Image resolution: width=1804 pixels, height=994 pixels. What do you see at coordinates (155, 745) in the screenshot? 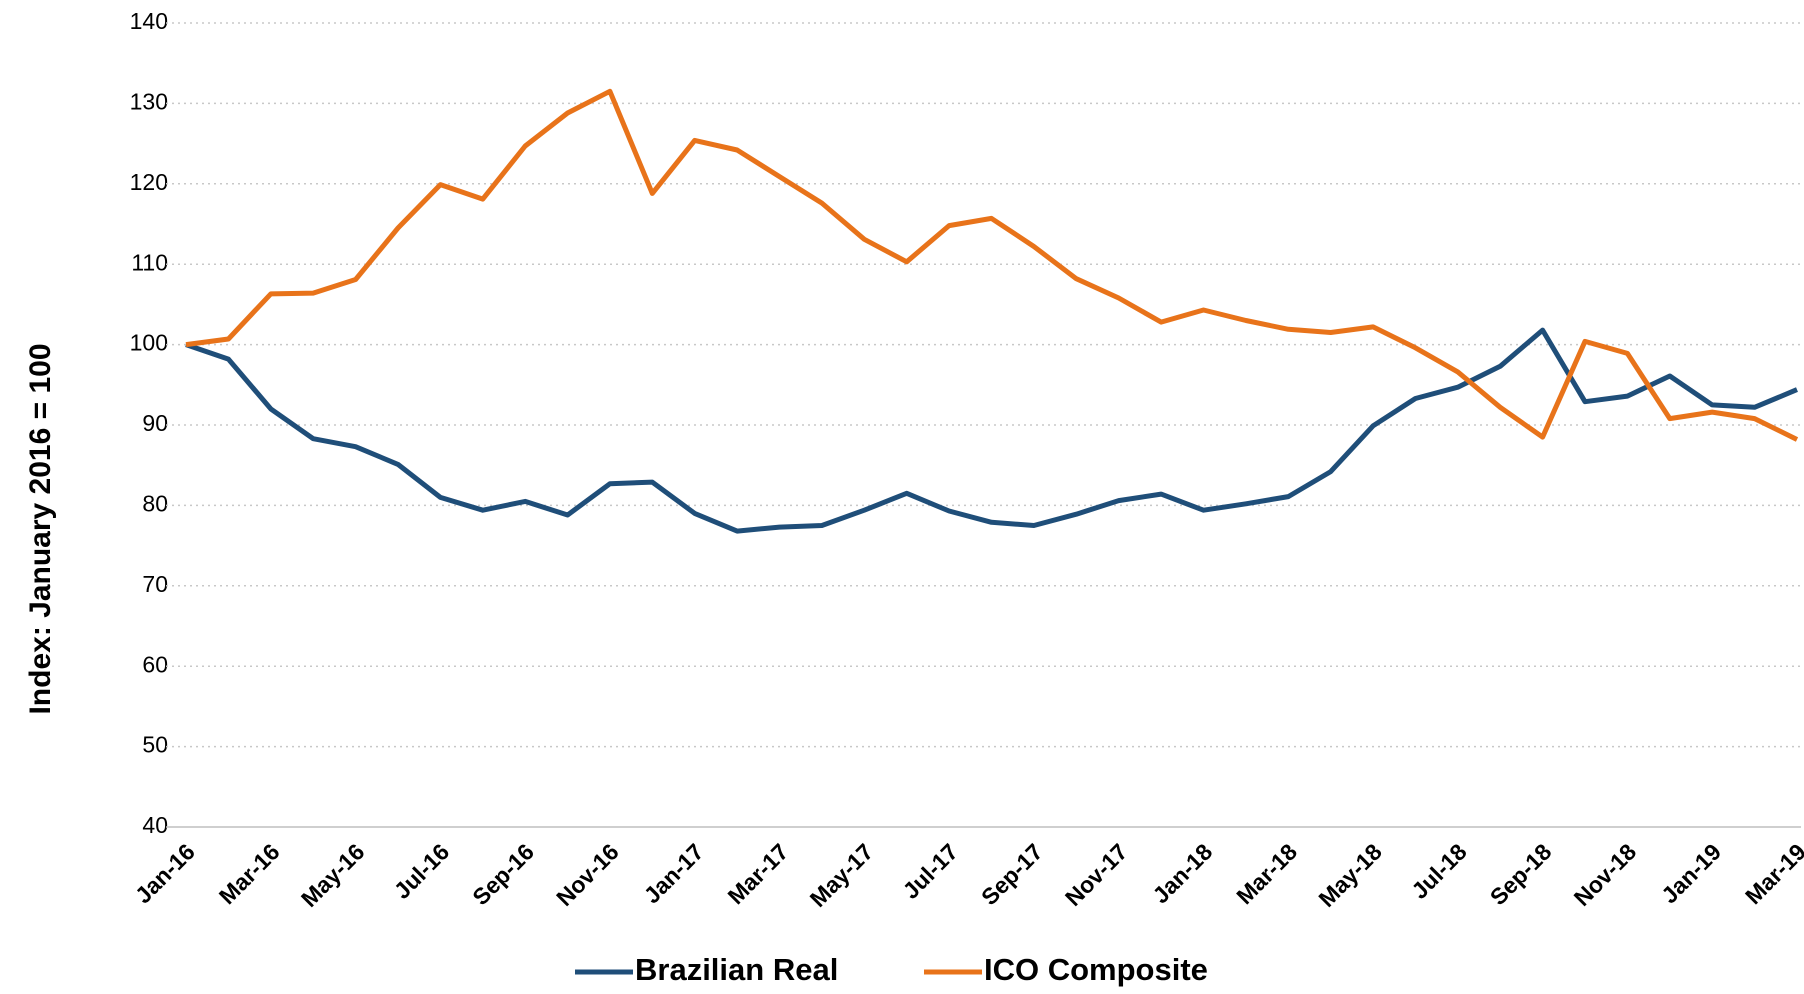
I see `y-tick-label: 50` at bounding box center [155, 745].